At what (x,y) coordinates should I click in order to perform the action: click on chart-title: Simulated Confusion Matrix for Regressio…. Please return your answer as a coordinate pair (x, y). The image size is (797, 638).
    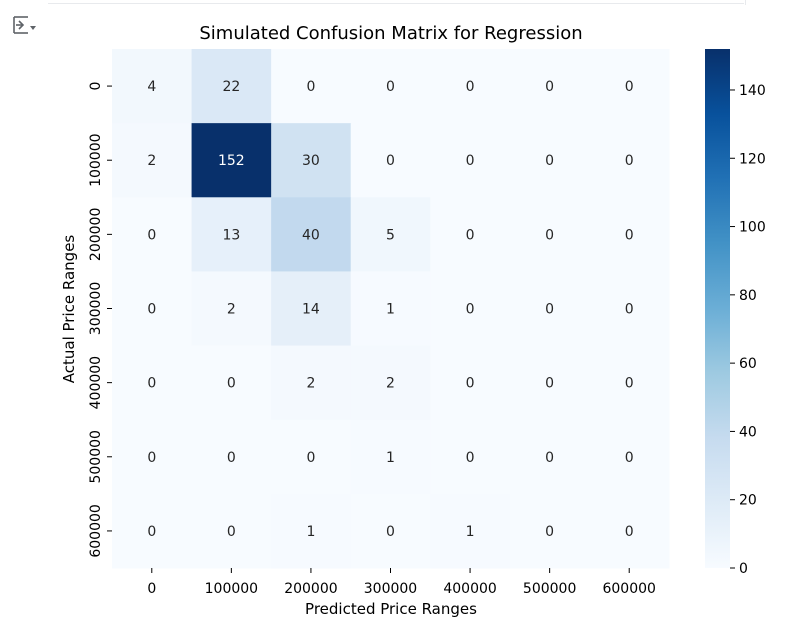
    Looking at the image, I should click on (390, 33).